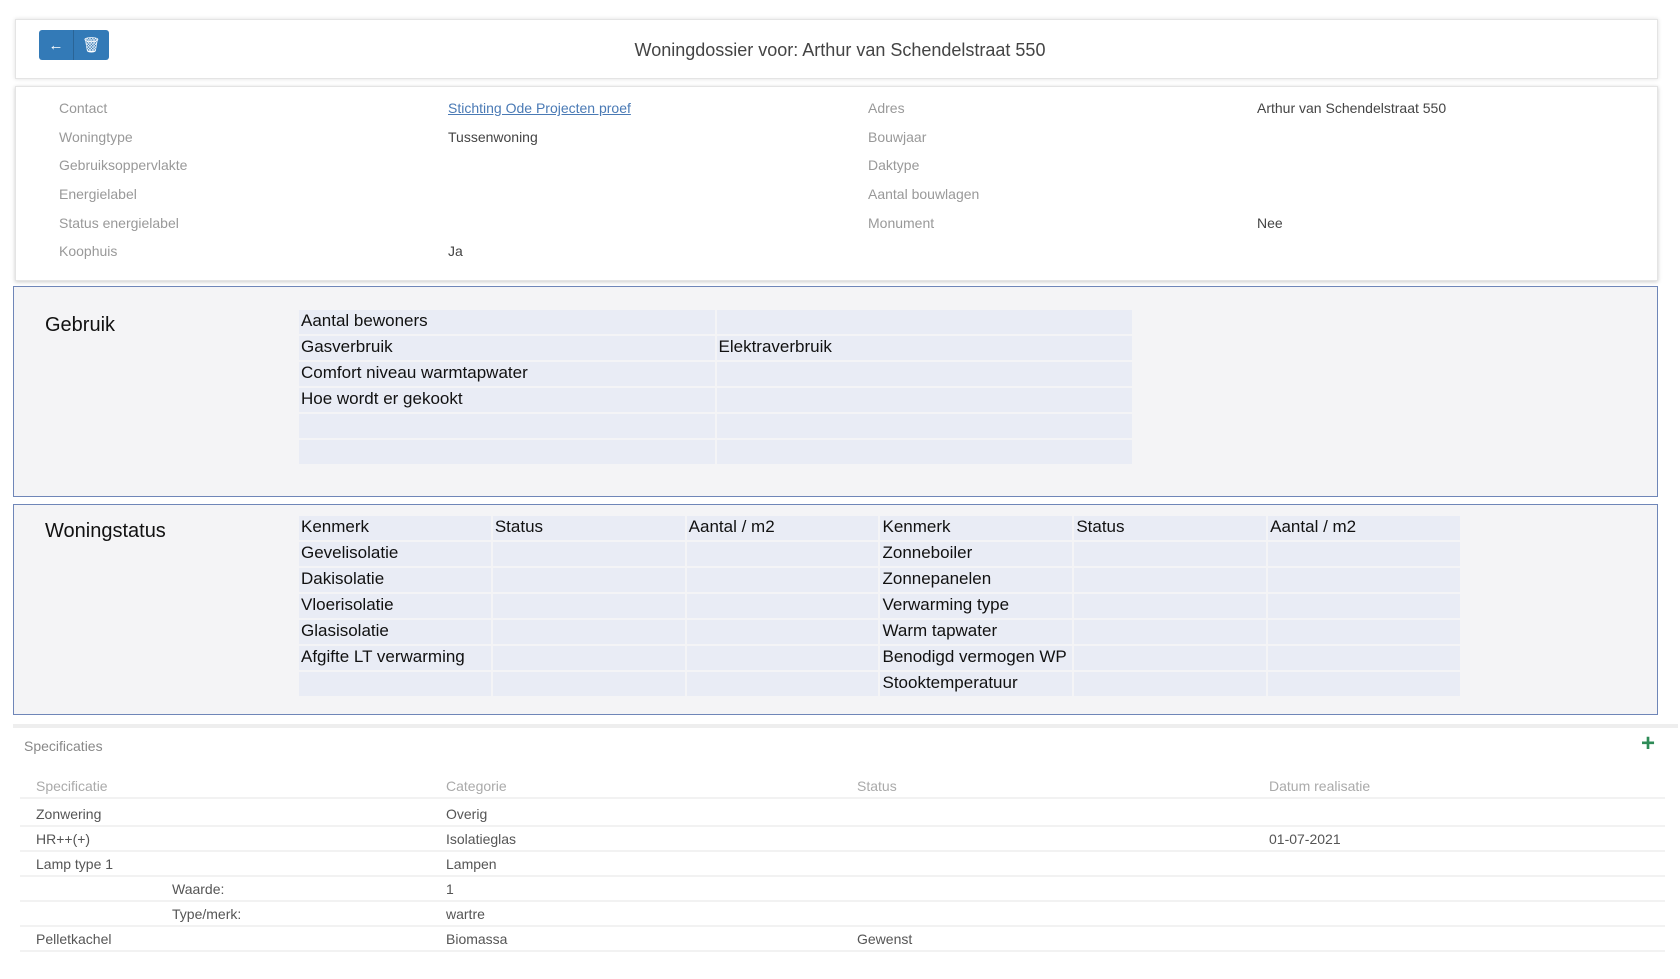 The height and width of the screenshot is (979, 1680). What do you see at coordinates (72, 786) in the screenshot?
I see `column-header: Specificatie` at bounding box center [72, 786].